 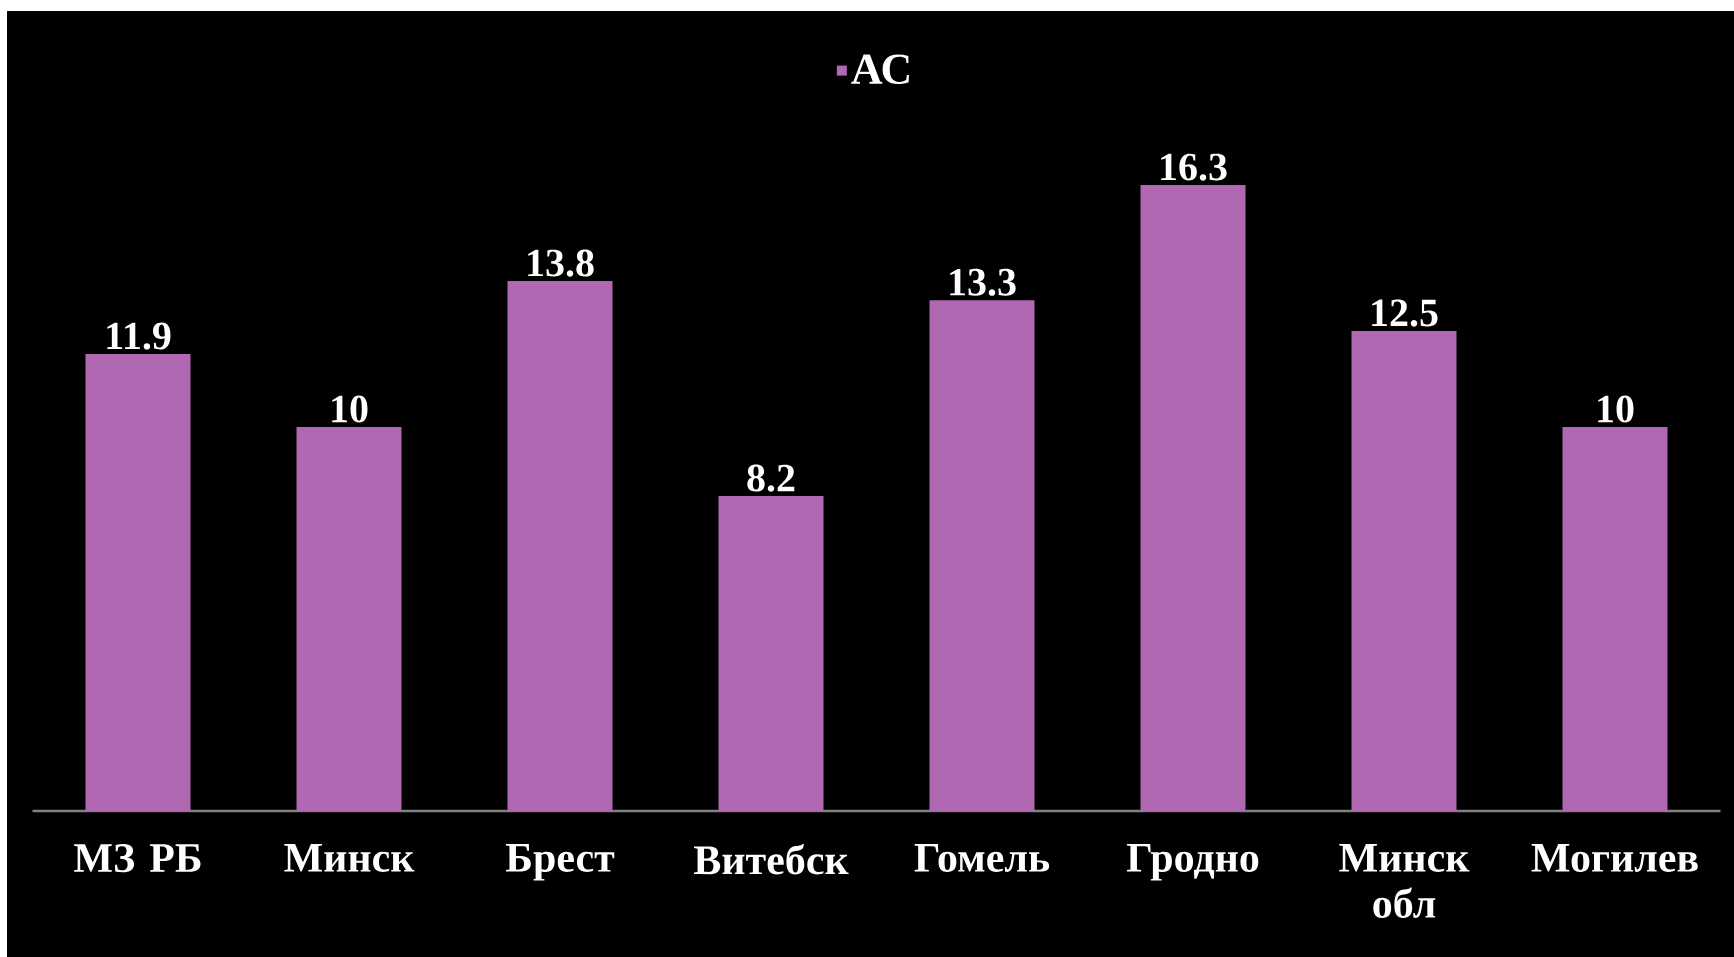 I want to click on data-label: 11.9, so click(x=139, y=336).